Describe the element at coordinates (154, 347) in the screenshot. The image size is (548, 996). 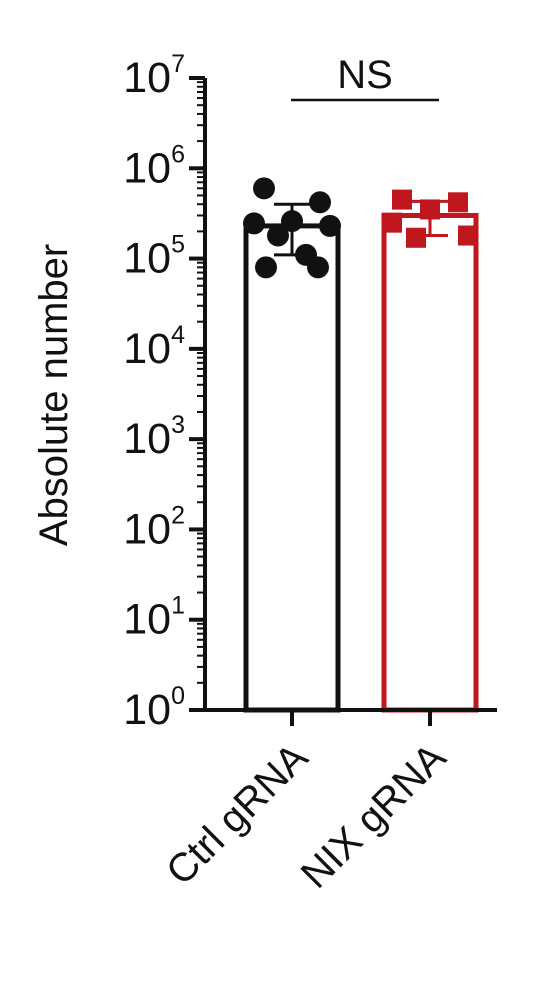
I see `y-tick-label: 10⁴` at that location.